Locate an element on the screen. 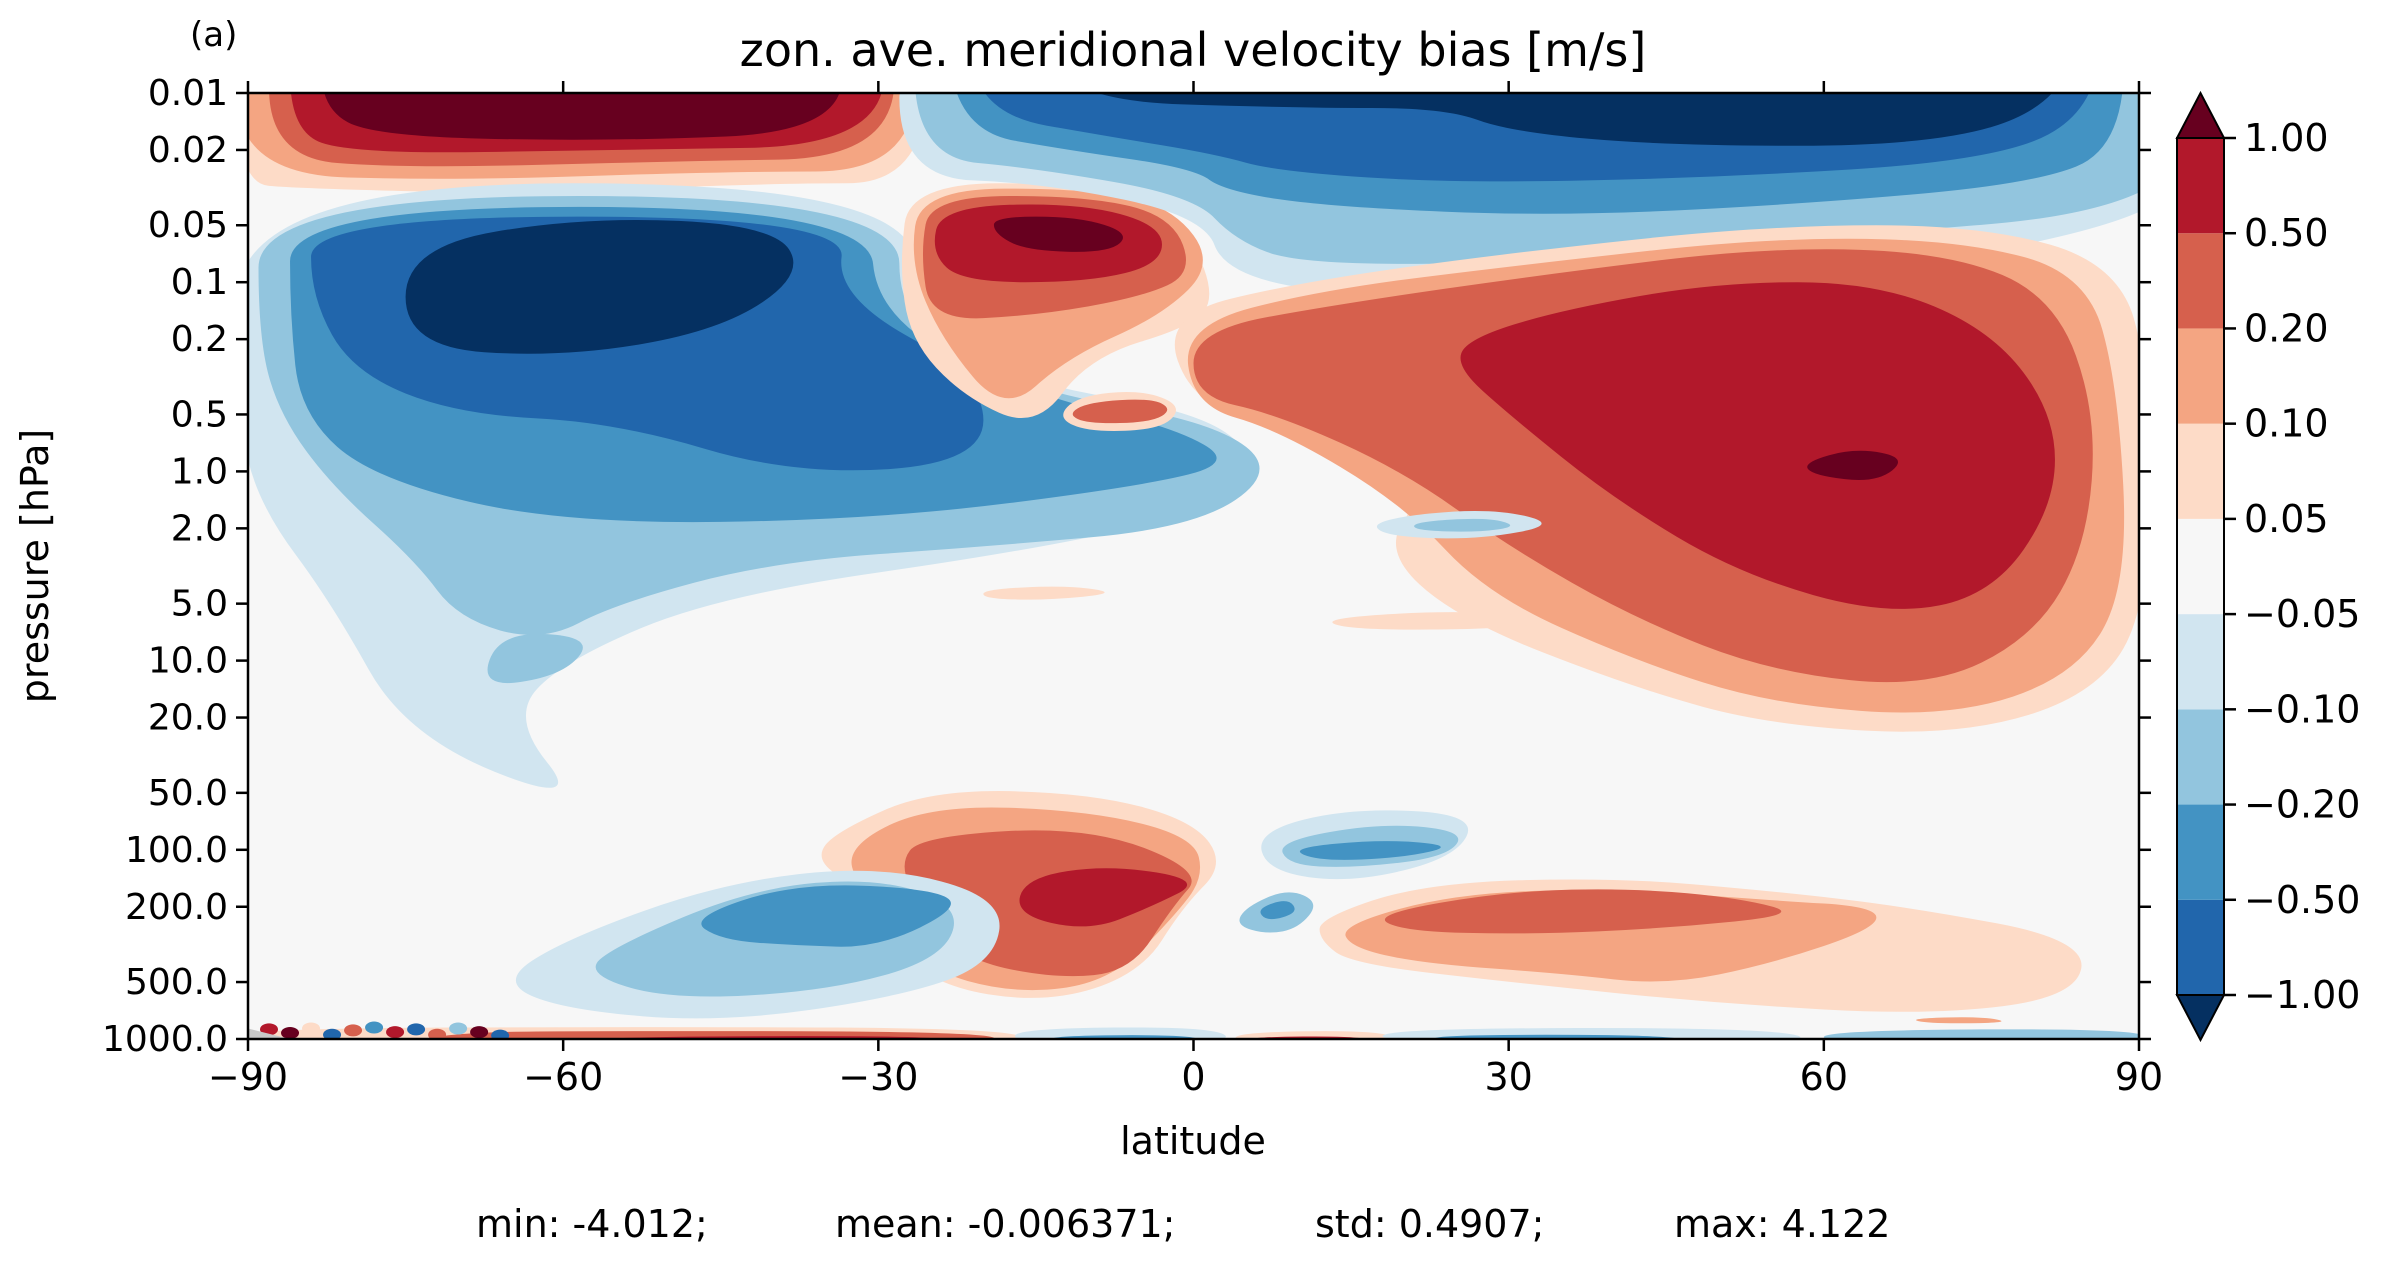 The width and height of the screenshot is (2397, 1263). colorbar-tick-label: 0.05 is located at coordinates (2286, 519).